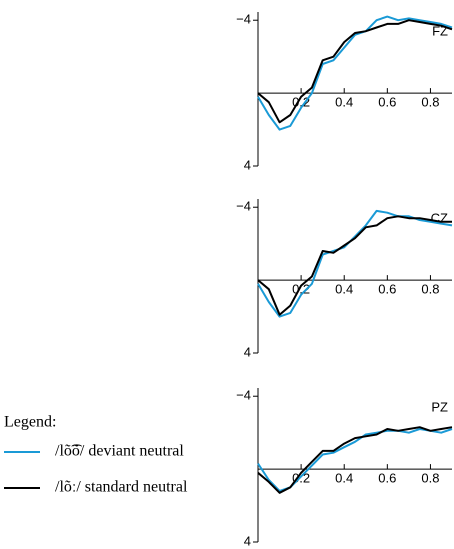 The height and width of the screenshot is (549, 454). I want to click on panel-title: PZ, so click(439, 407).